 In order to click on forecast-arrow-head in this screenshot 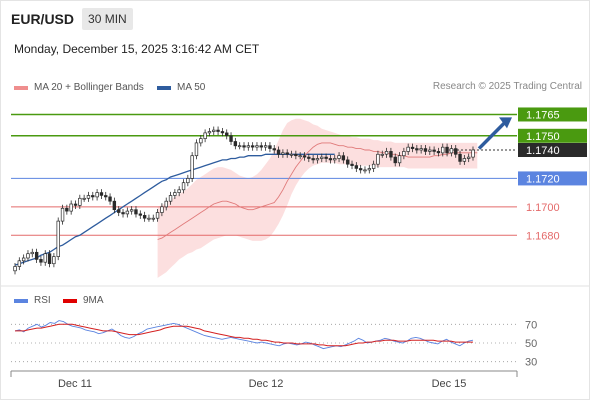, I will do `click(505, 123)`.